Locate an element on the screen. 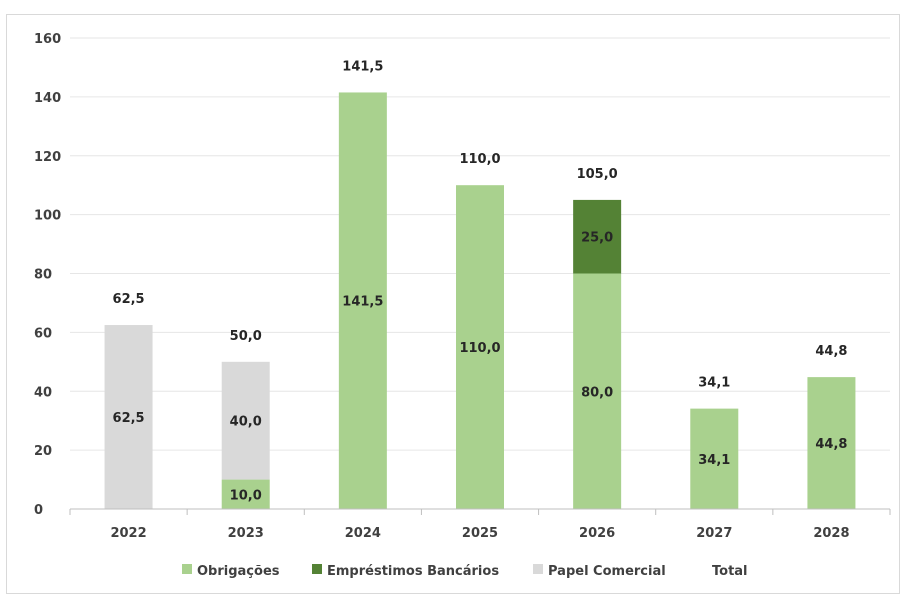 This screenshot has height=596, width=906. legend-label: Total is located at coordinates (730, 571).